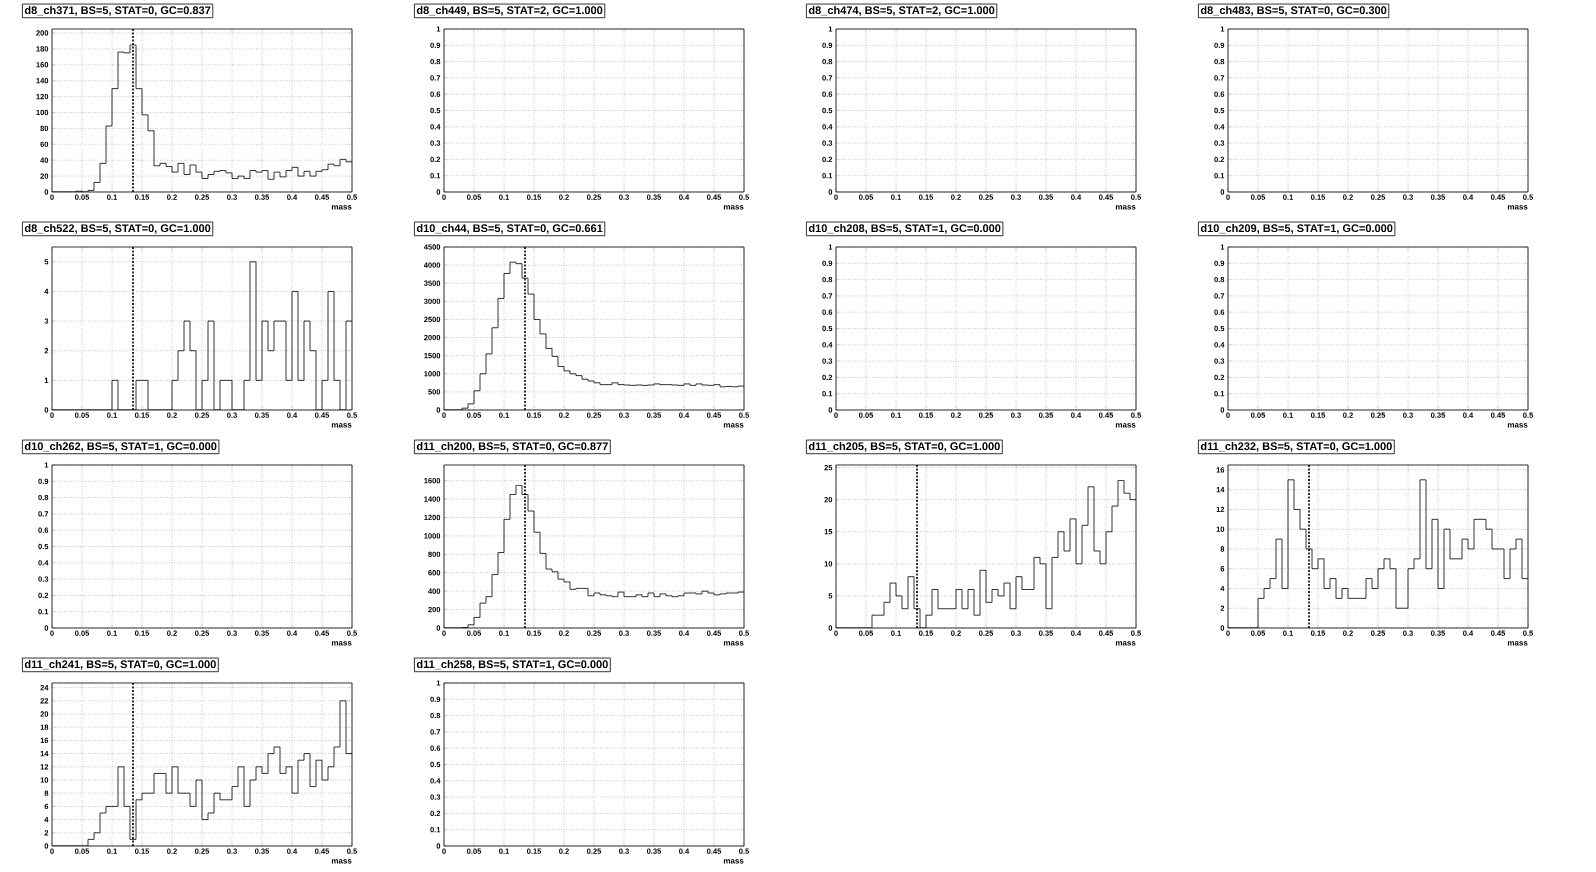 The width and height of the screenshot is (1596, 872). Describe the element at coordinates (512, 447) in the screenshot. I see `chart-title: d11_ch200, BS=5, STAT=0, GC=0.877` at that location.